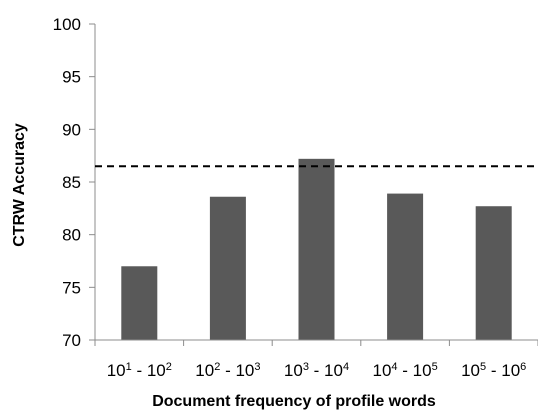  What do you see at coordinates (227, 370) in the screenshot?
I see `x-tick-label: 102 - 103` at bounding box center [227, 370].